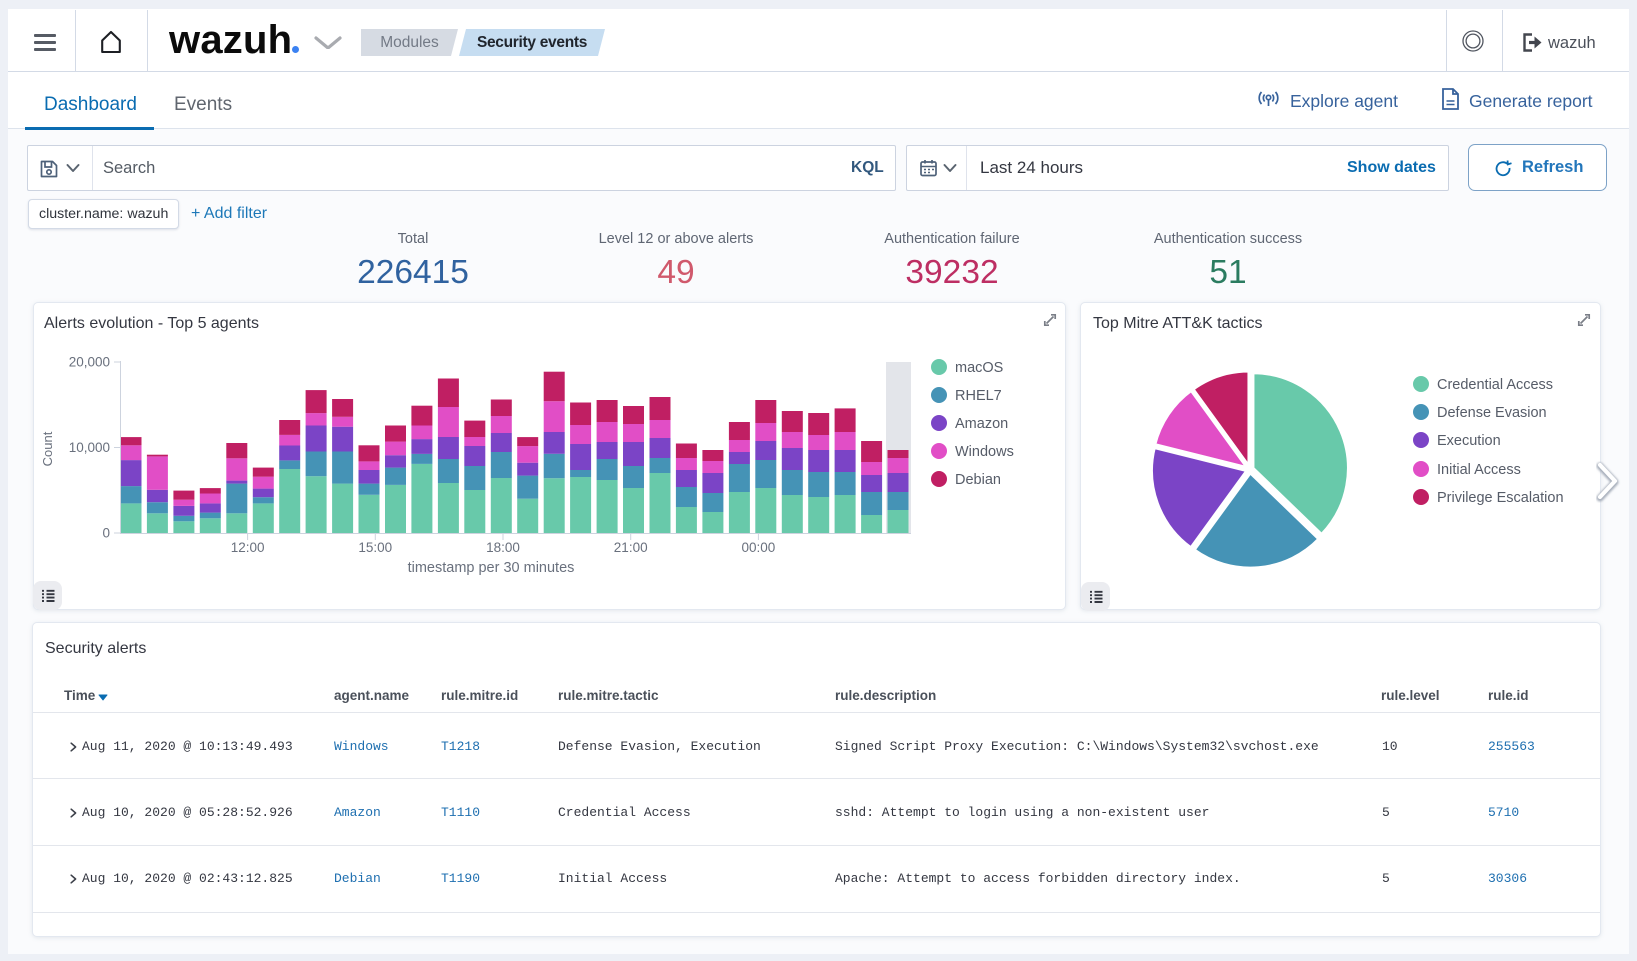 The width and height of the screenshot is (1637, 961). What do you see at coordinates (759, 547) in the screenshot?
I see `svg-text: 00:00` at bounding box center [759, 547].